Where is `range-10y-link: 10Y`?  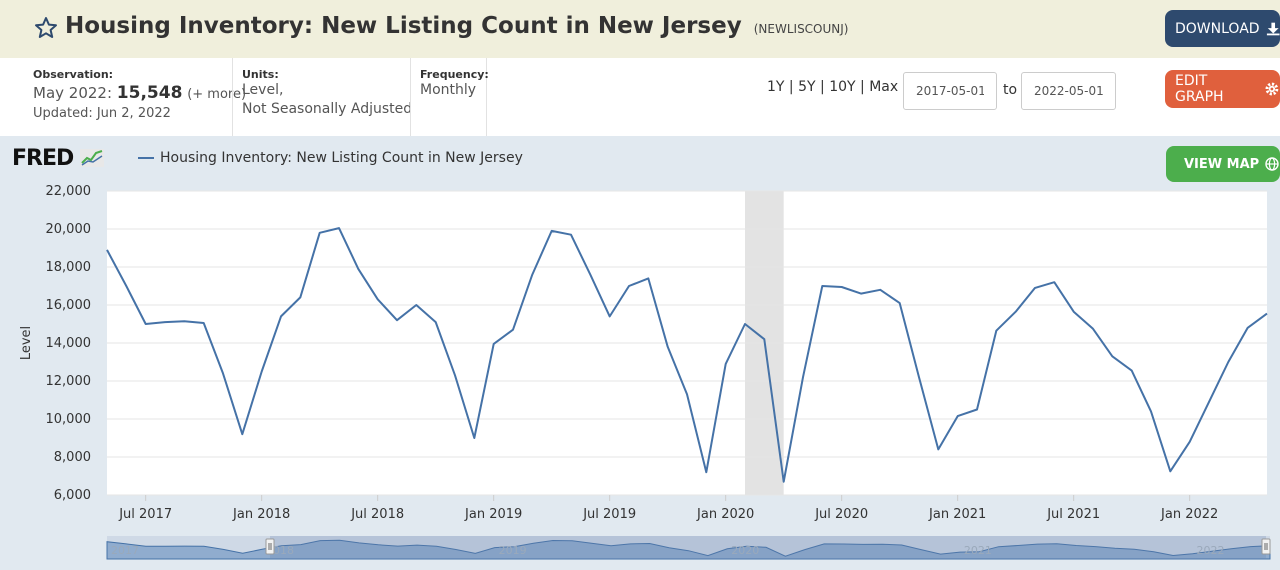 range-10y-link: 10Y is located at coordinates (842, 87).